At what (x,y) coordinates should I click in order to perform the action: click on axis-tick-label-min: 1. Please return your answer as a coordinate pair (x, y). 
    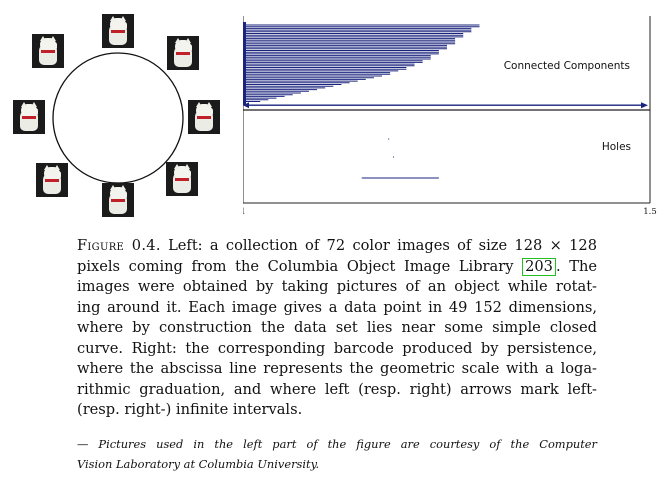
    Looking at the image, I should click on (244, 212).